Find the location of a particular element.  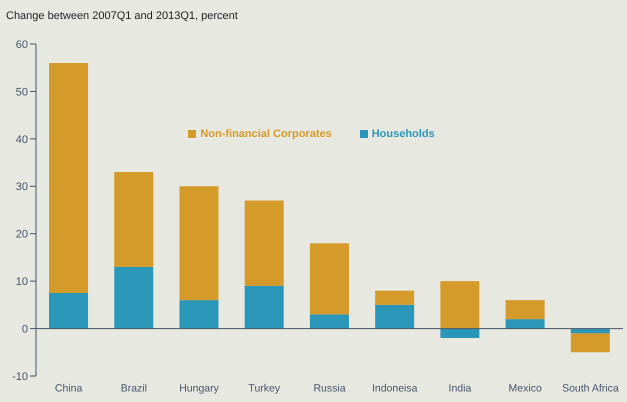

y-tick-label: 10 is located at coordinates (22, 282).